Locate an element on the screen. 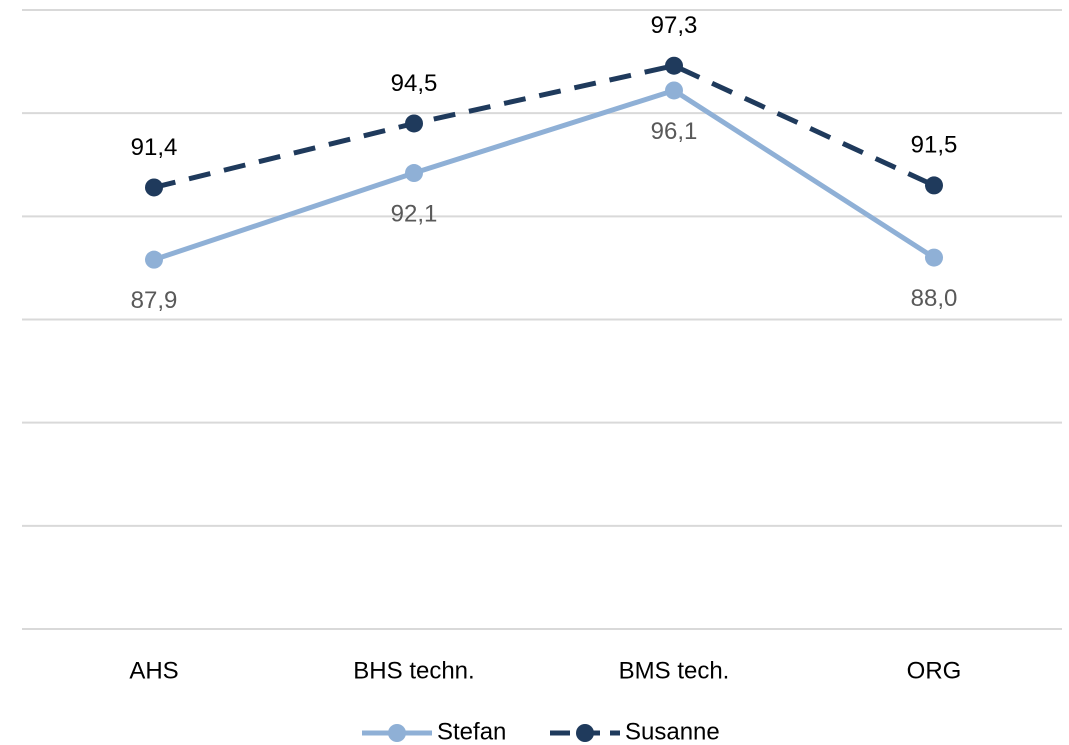  x-tick-label: BMS tech. is located at coordinates (674, 670).